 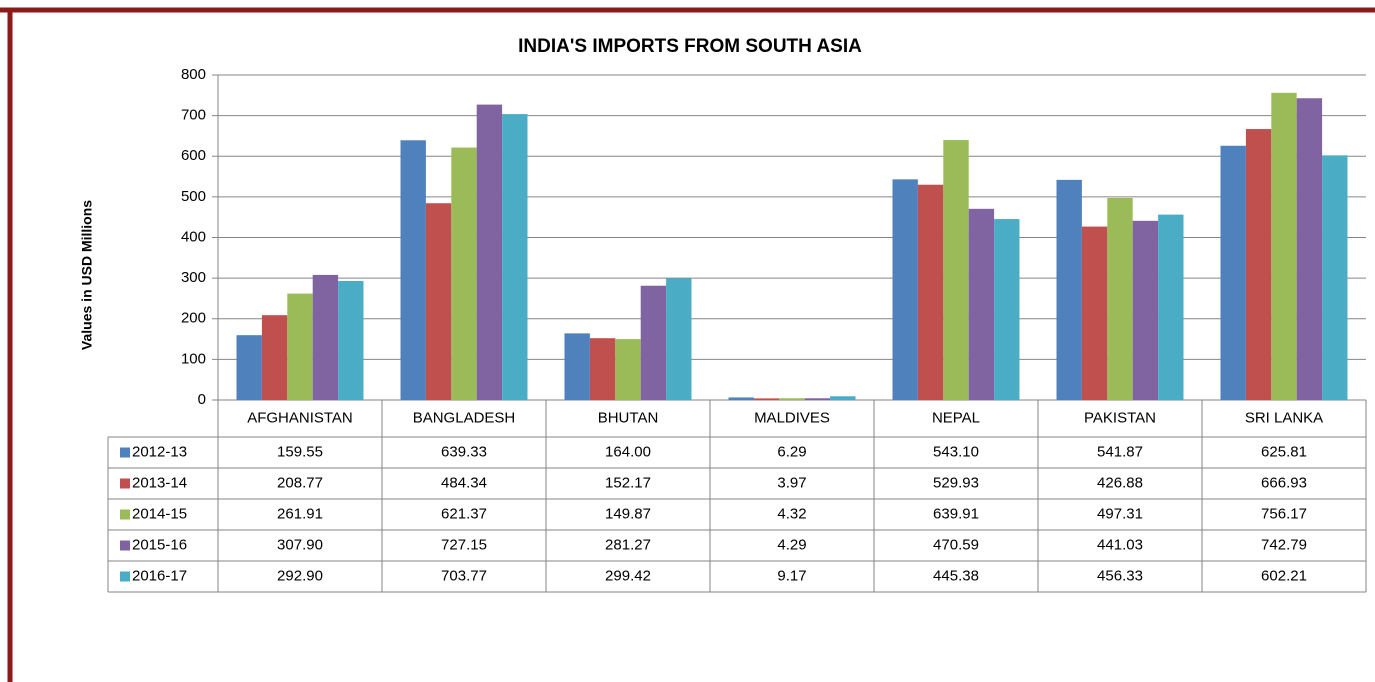 I want to click on table-cell: 497.31, so click(x=1120, y=513).